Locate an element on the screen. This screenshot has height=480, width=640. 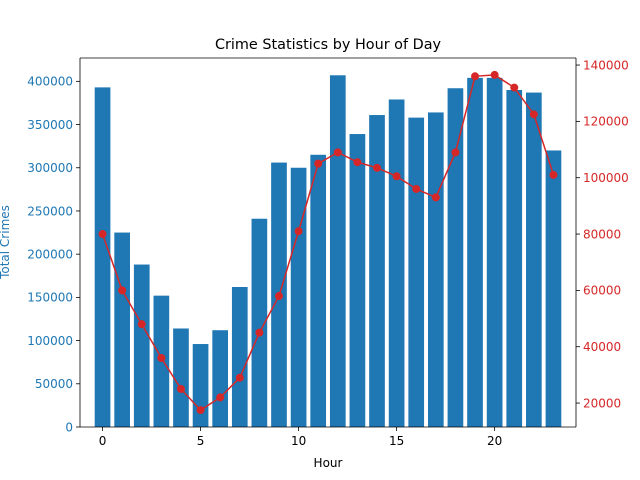
x-tick-label: 5 is located at coordinates (201, 441).